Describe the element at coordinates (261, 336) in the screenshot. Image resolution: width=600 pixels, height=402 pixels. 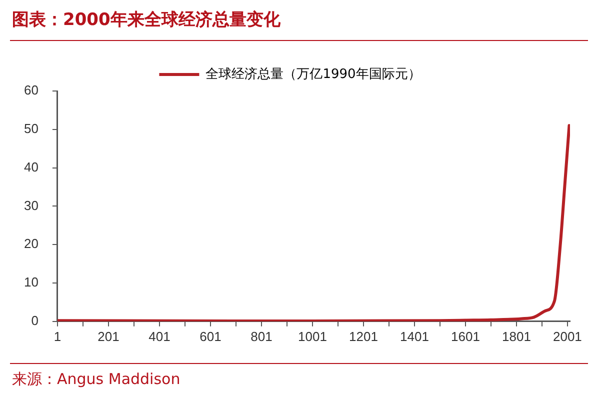
I see `x-tick-label: 801` at that location.